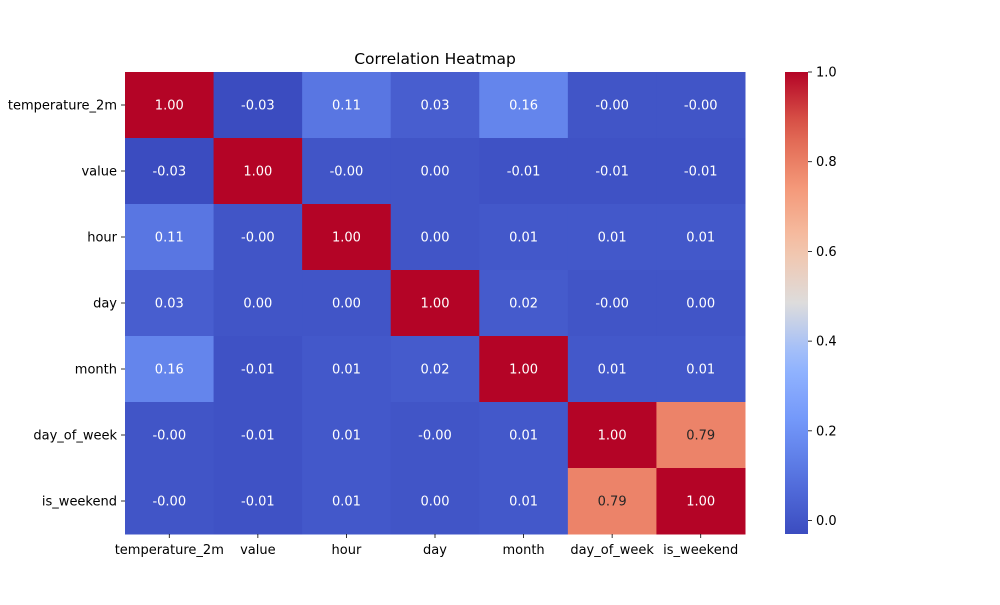  I want to click on y-tick-label: day_of_week, so click(75, 436).